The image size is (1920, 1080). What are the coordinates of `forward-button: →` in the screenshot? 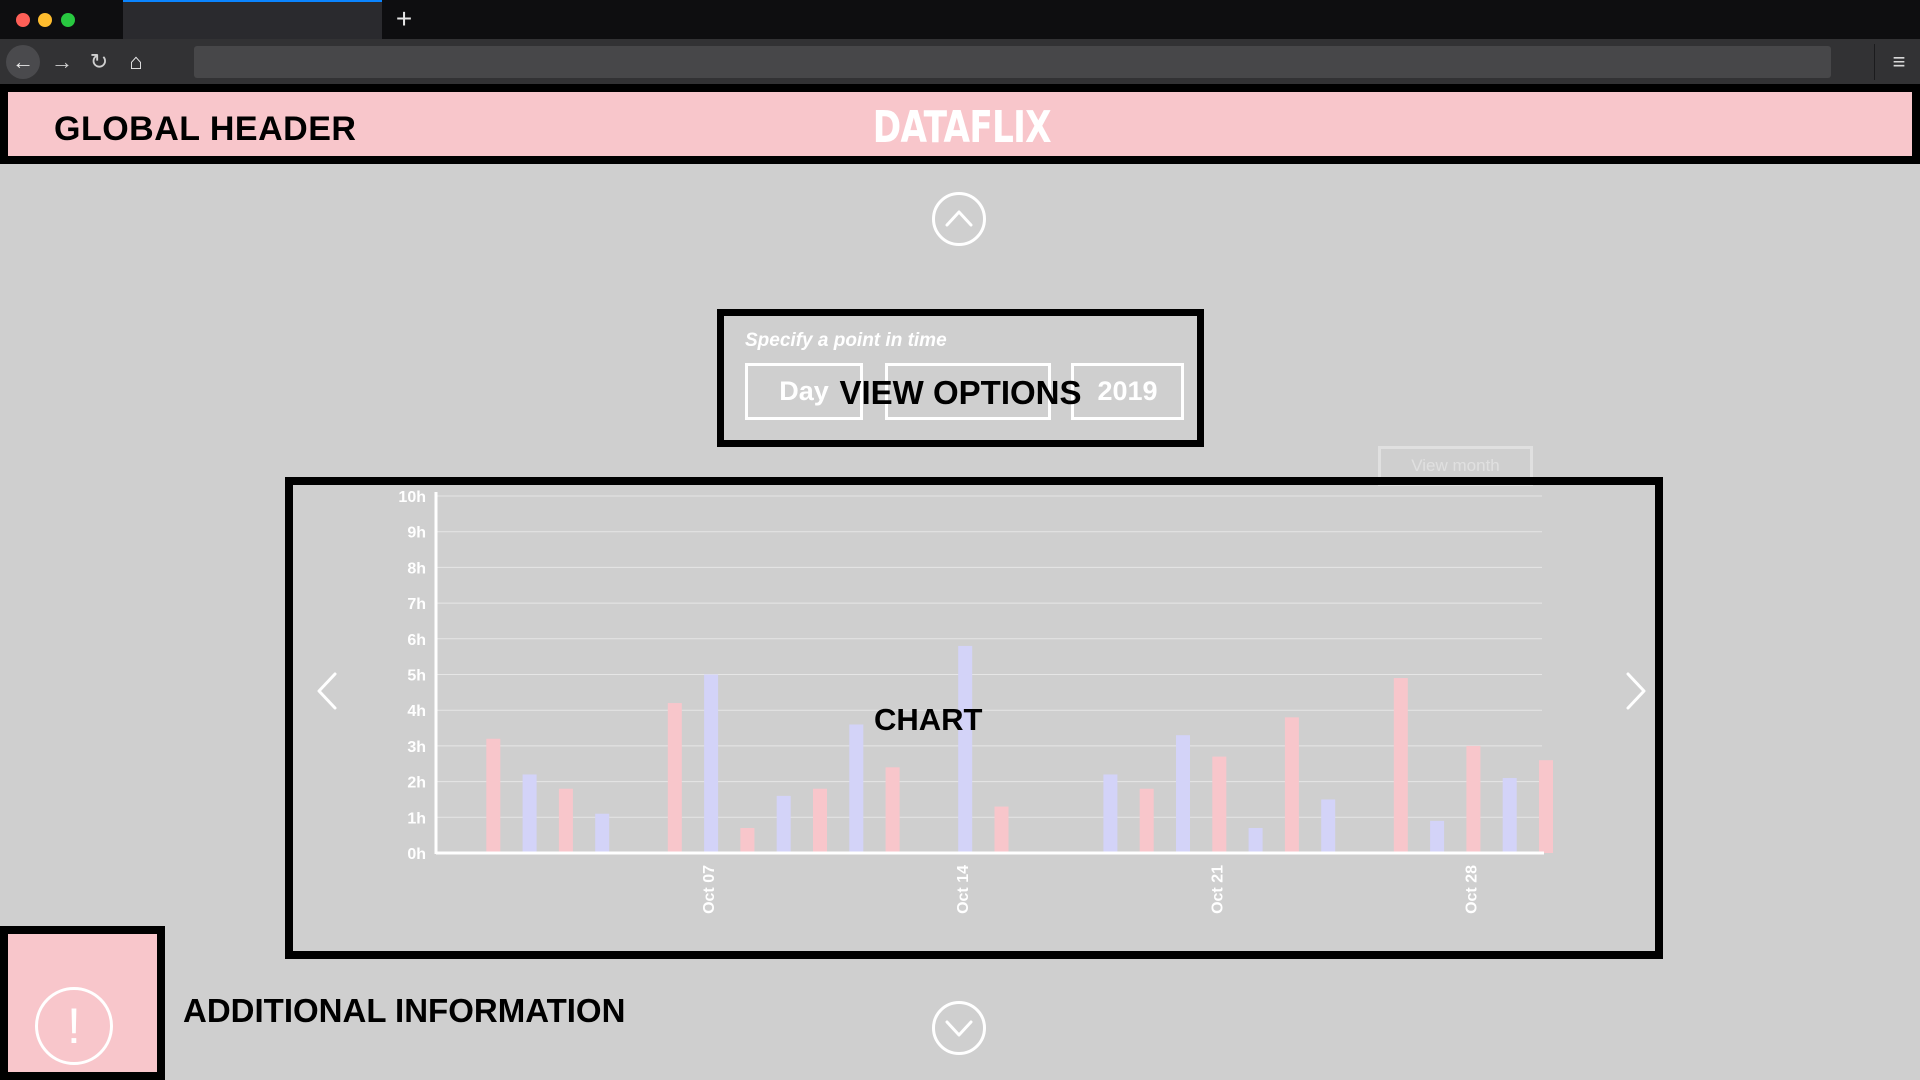 It's located at (62, 62).